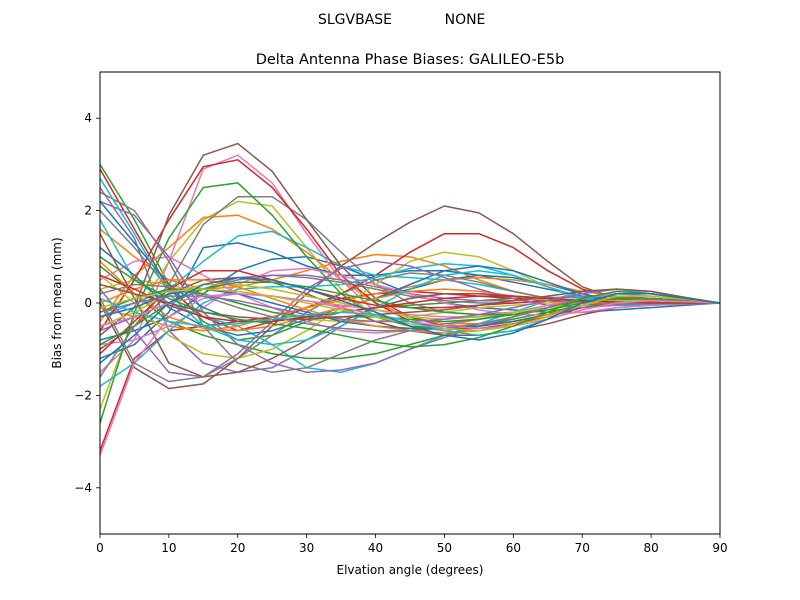 This screenshot has height=600, width=800. What do you see at coordinates (237, 548) in the screenshot?
I see `x-tick-label: 20` at bounding box center [237, 548].